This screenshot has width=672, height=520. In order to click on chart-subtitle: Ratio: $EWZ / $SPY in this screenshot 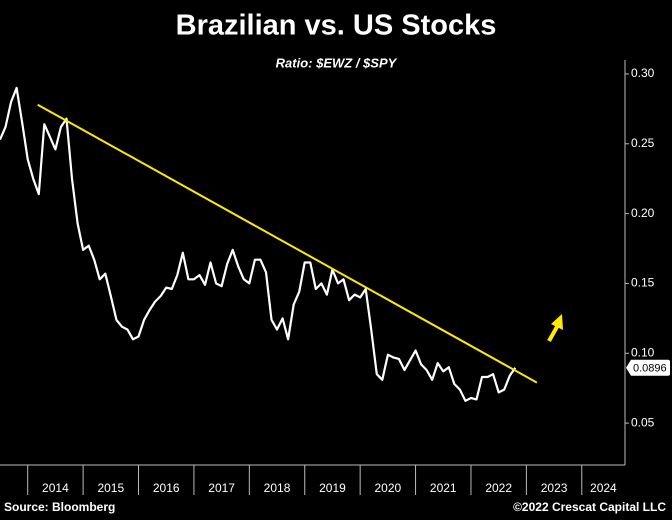, I will do `click(337, 62)`.